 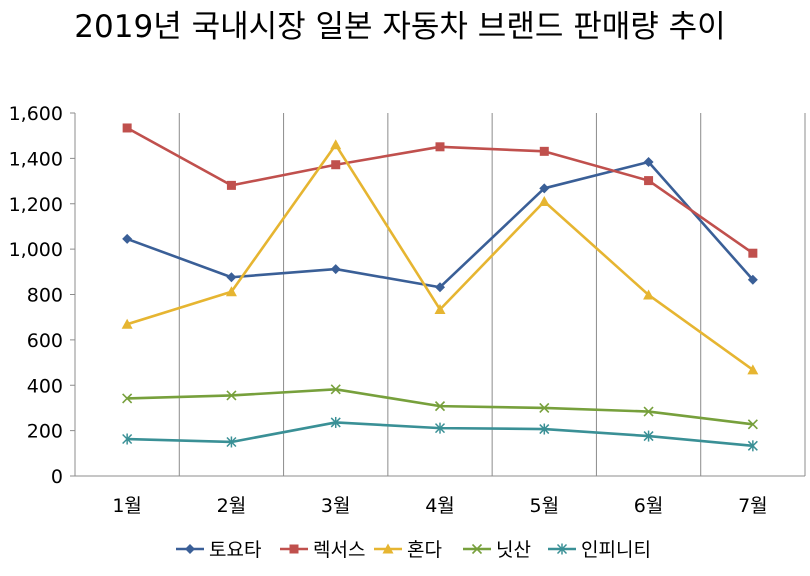 What do you see at coordinates (36, 205) in the screenshot?
I see `y-tick-label: 1,200` at bounding box center [36, 205].